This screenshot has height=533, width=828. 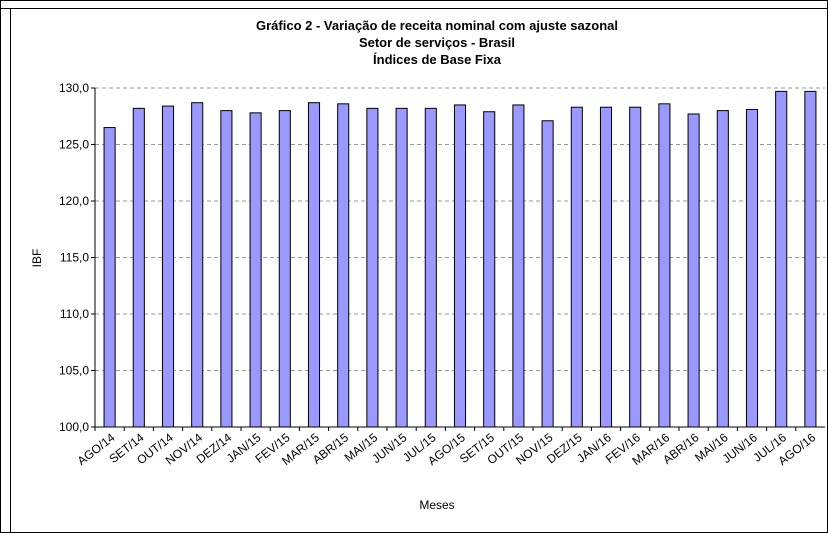 What do you see at coordinates (436, 505) in the screenshot?
I see `x-axis-label: Meses` at bounding box center [436, 505].